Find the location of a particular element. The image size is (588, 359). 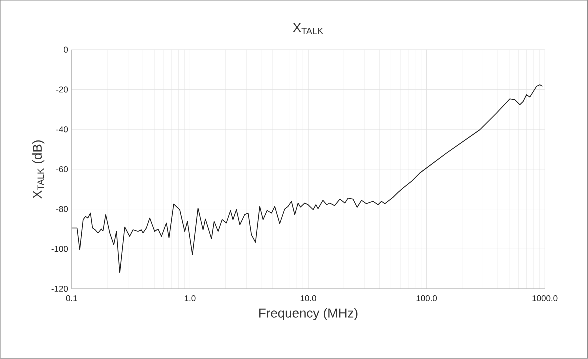

y-tick-label: -80 is located at coordinates (62, 209).